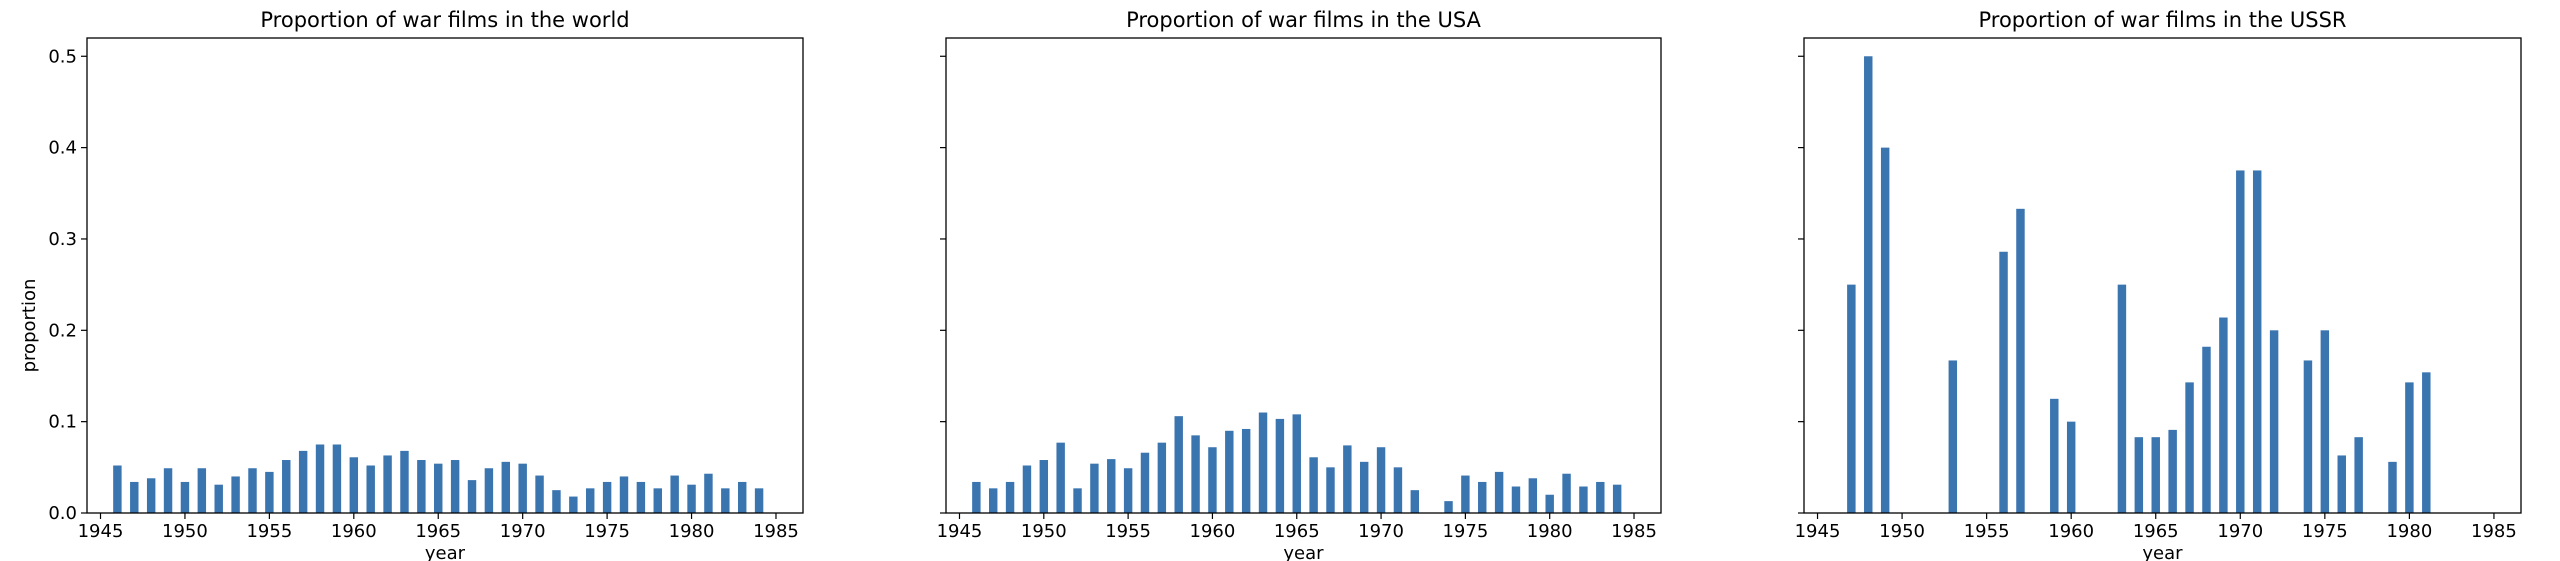 This screenshot has height=561, width=2560. Describe the element at coordinates (62, 239) in the screenshot. I see `y-tick-label: 0.3` at that location.